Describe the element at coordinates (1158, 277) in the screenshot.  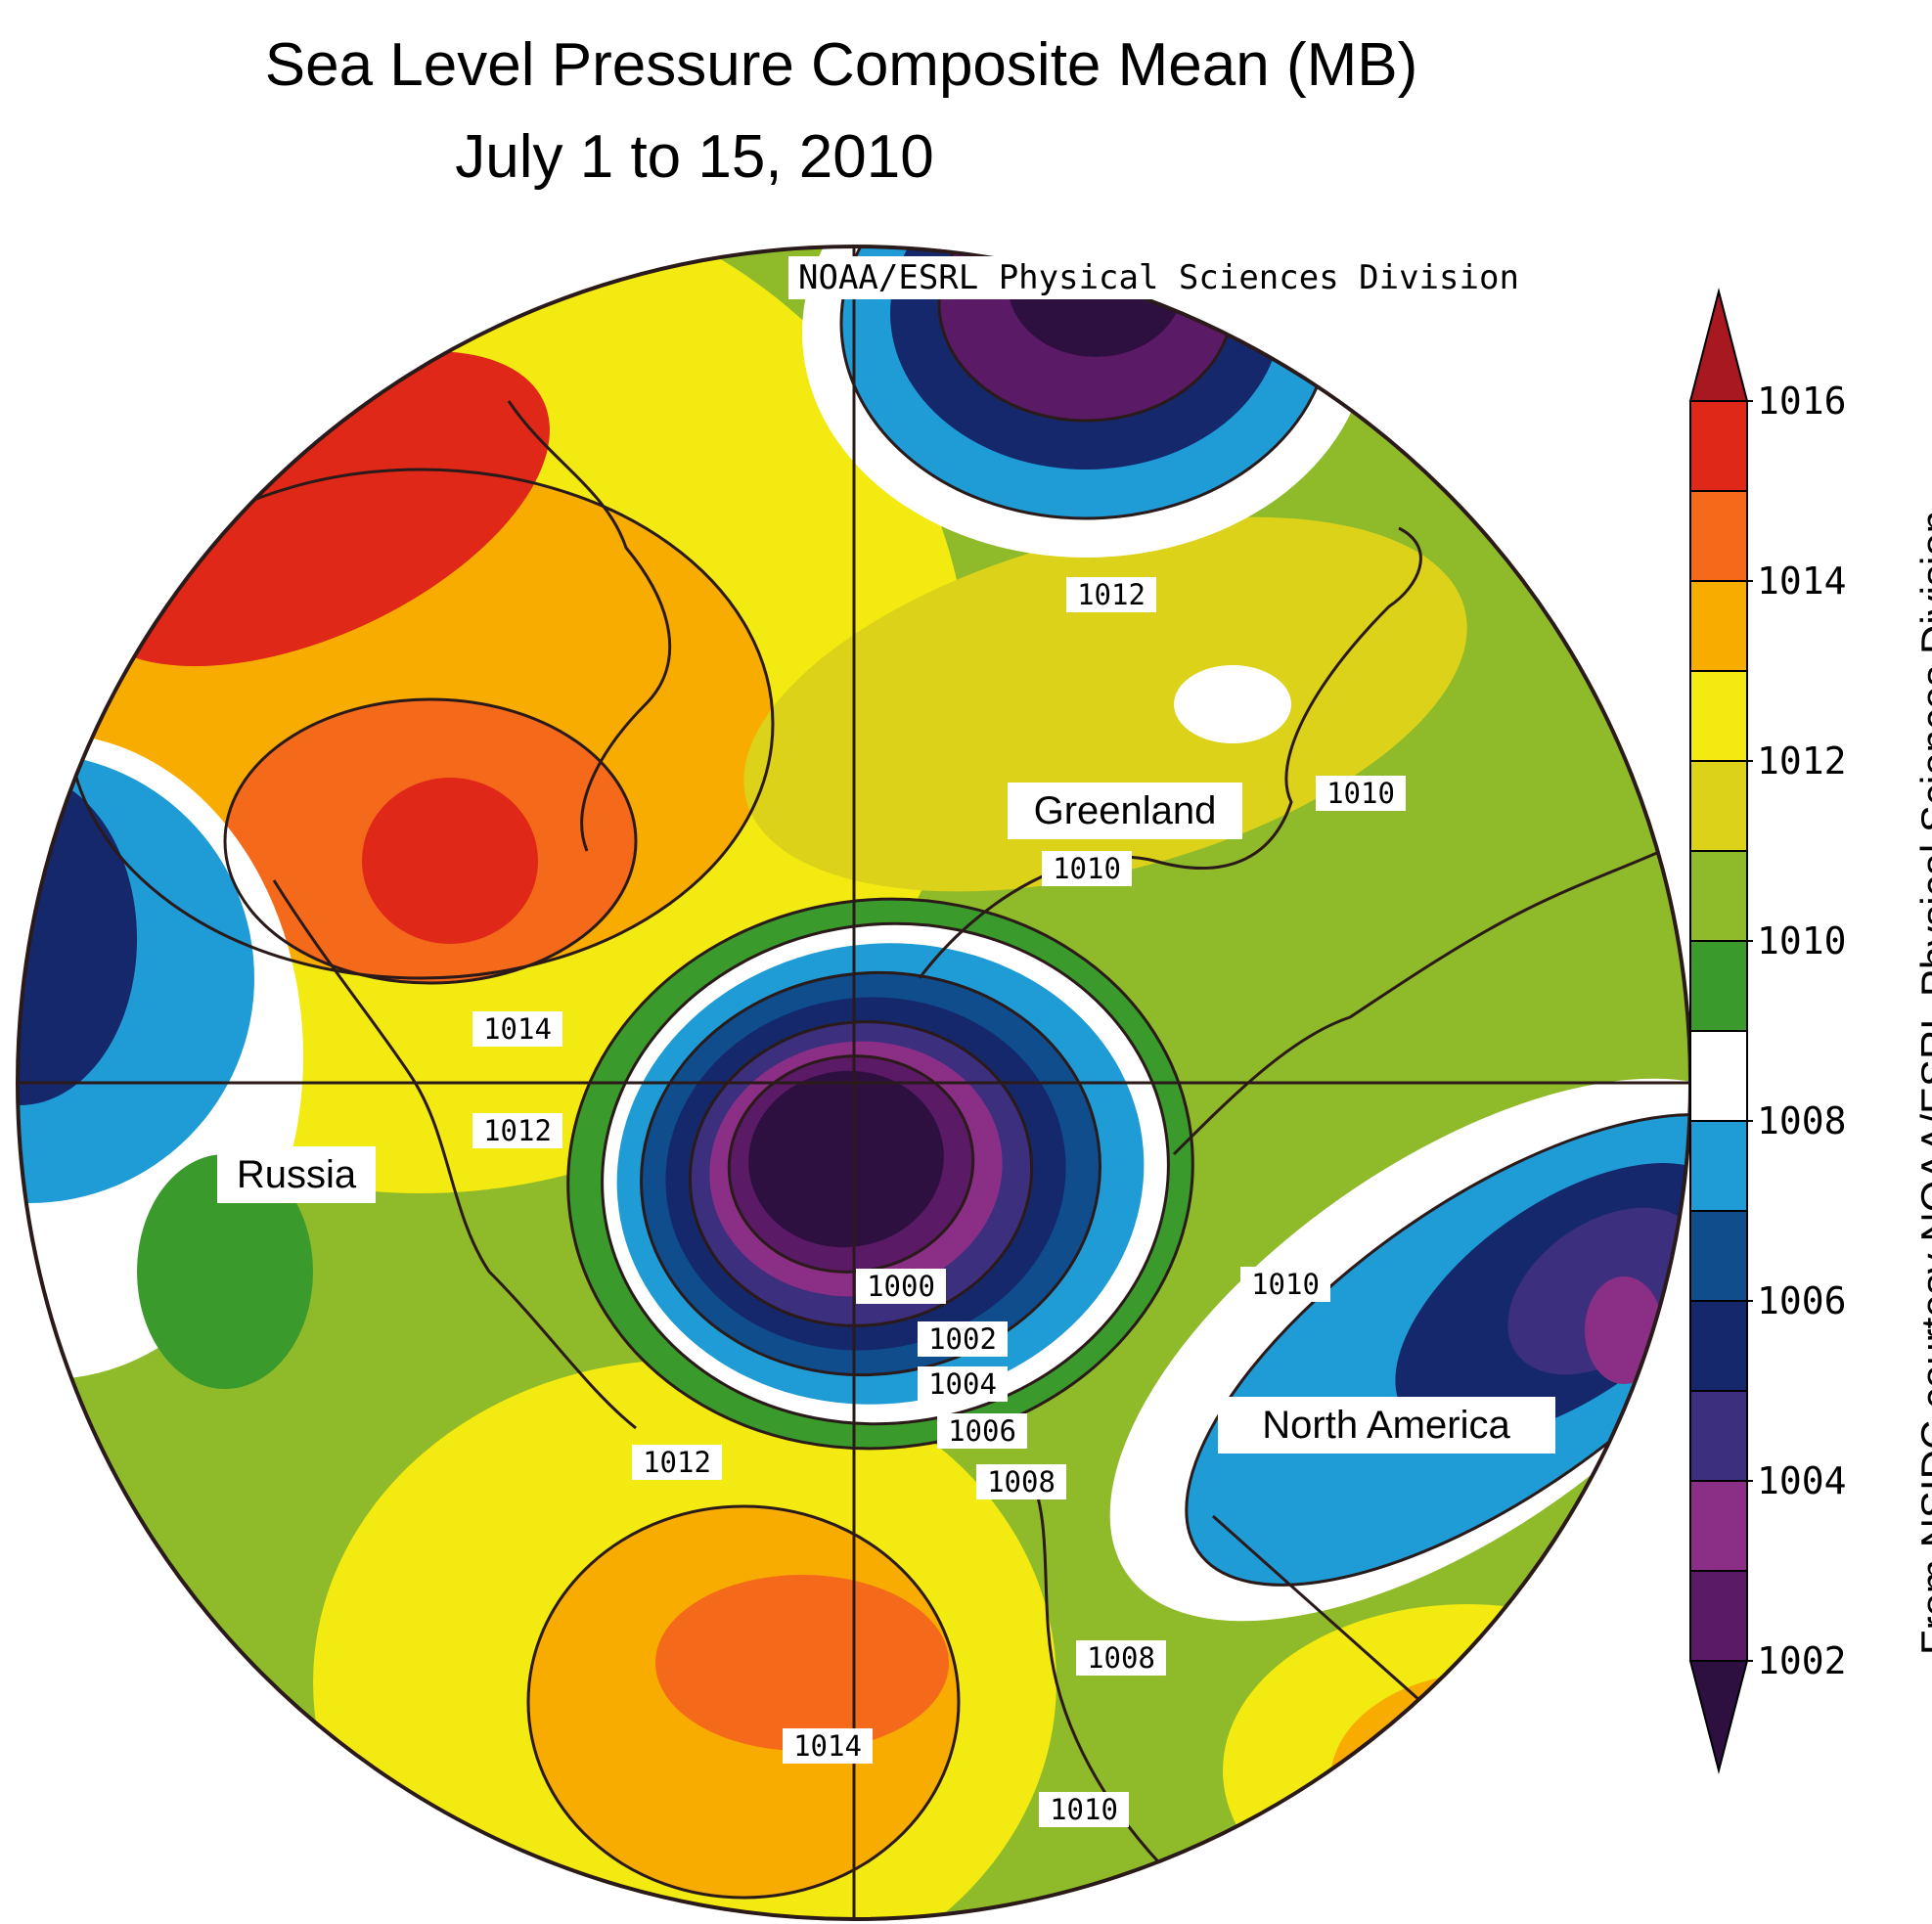
I see `credit-top: NOAA/ESRL Physical Sciences Division` at that location.